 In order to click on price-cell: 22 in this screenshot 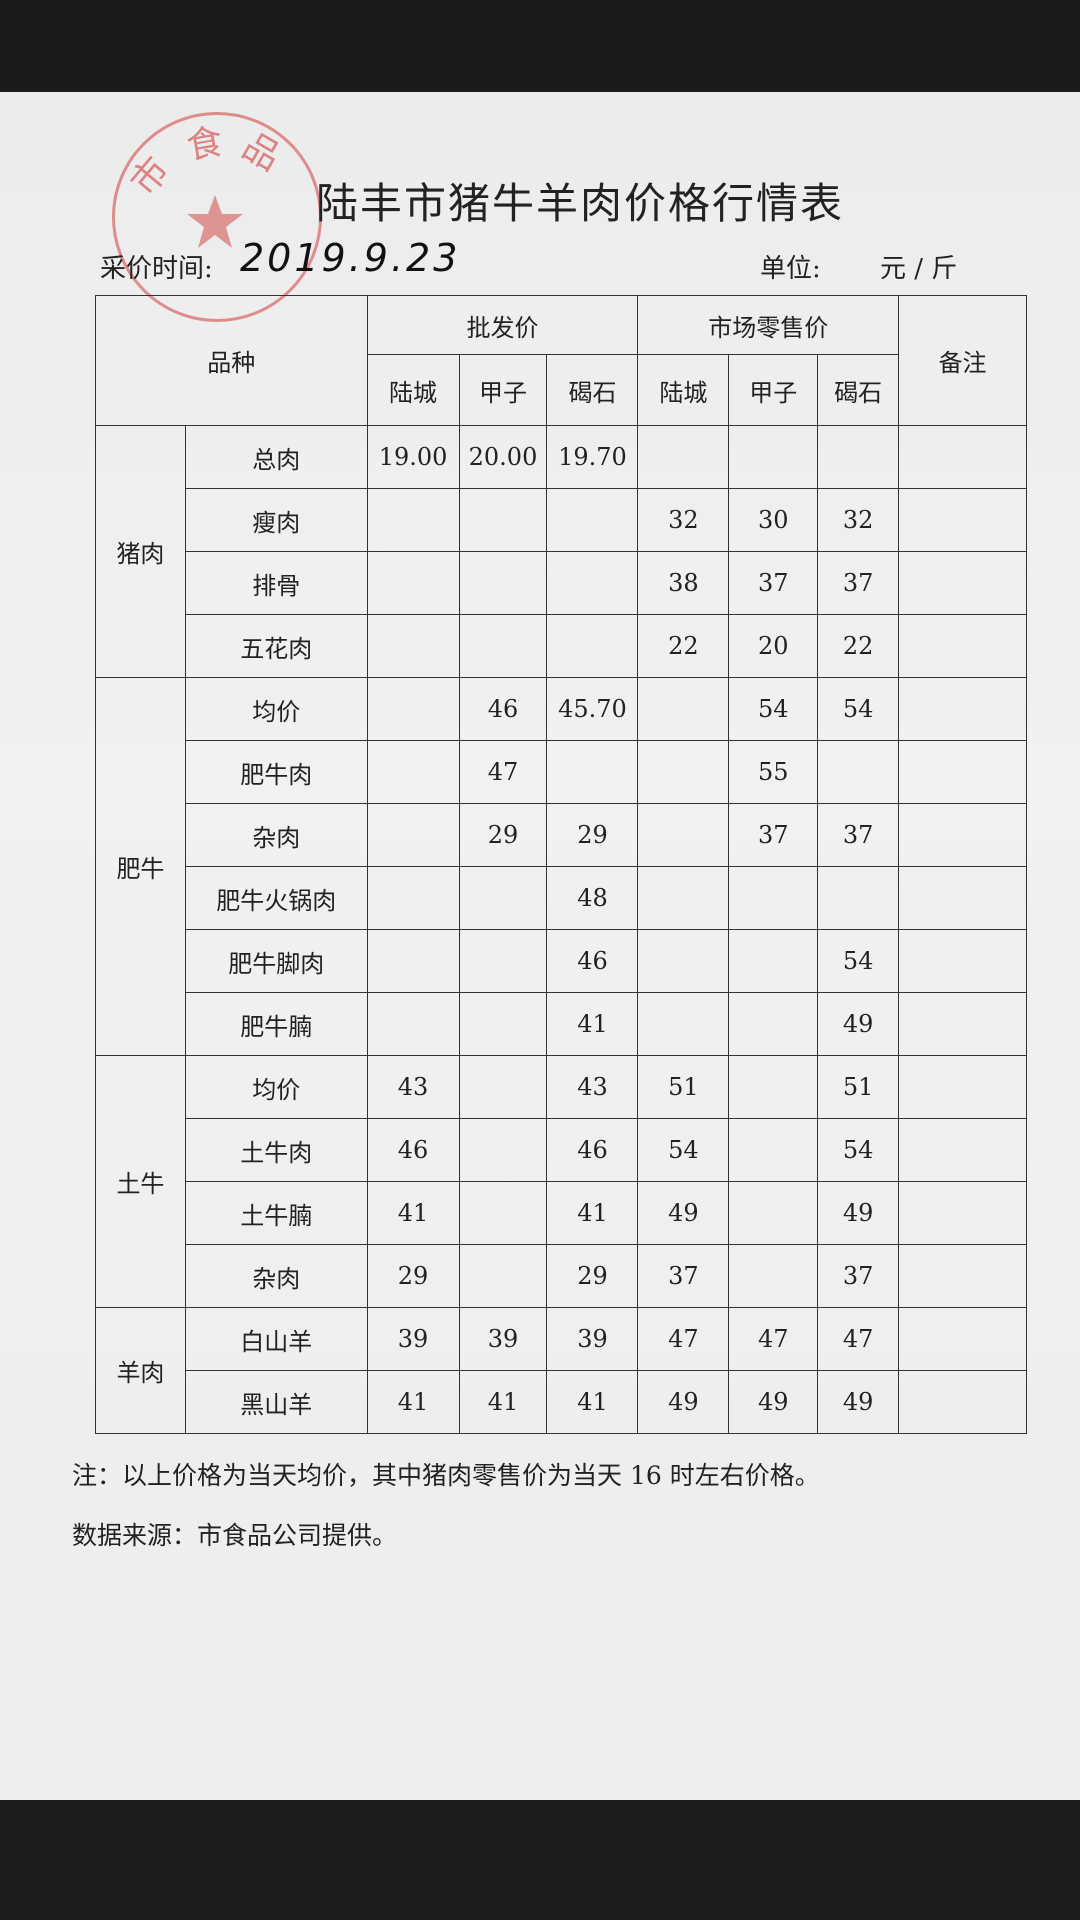, I will do `click(683, 646)`.